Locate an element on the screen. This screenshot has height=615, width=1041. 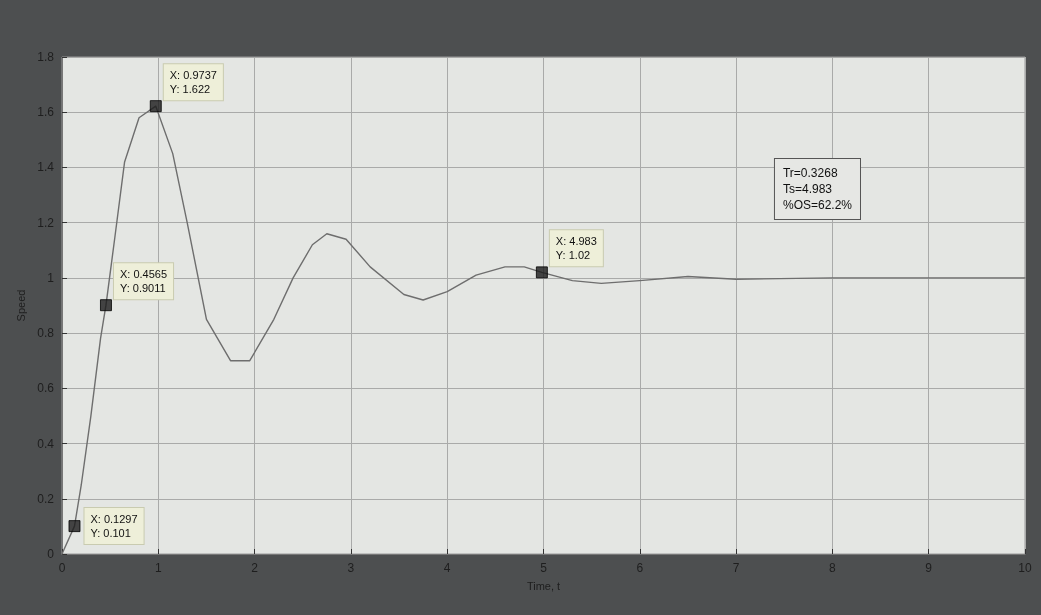
annotation: X: 0.9737 Y: 1.622 is located at coordinates (193, 82).